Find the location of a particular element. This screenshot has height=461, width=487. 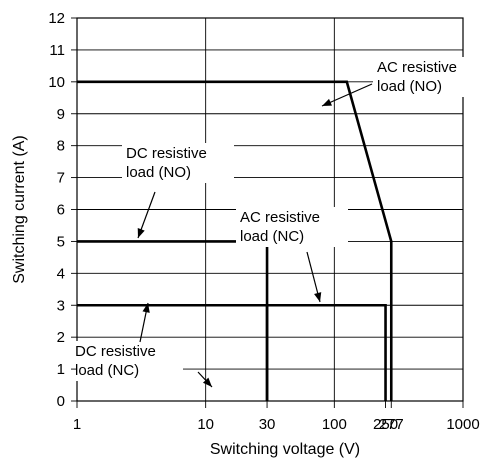

y-tick-label: 9 is located at coordinates (61, 114).